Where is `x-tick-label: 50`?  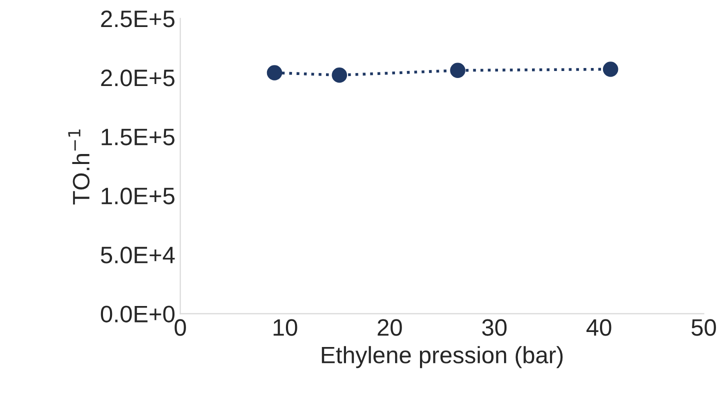
x-tick-label: 50 is located at coordinates (704, 327).